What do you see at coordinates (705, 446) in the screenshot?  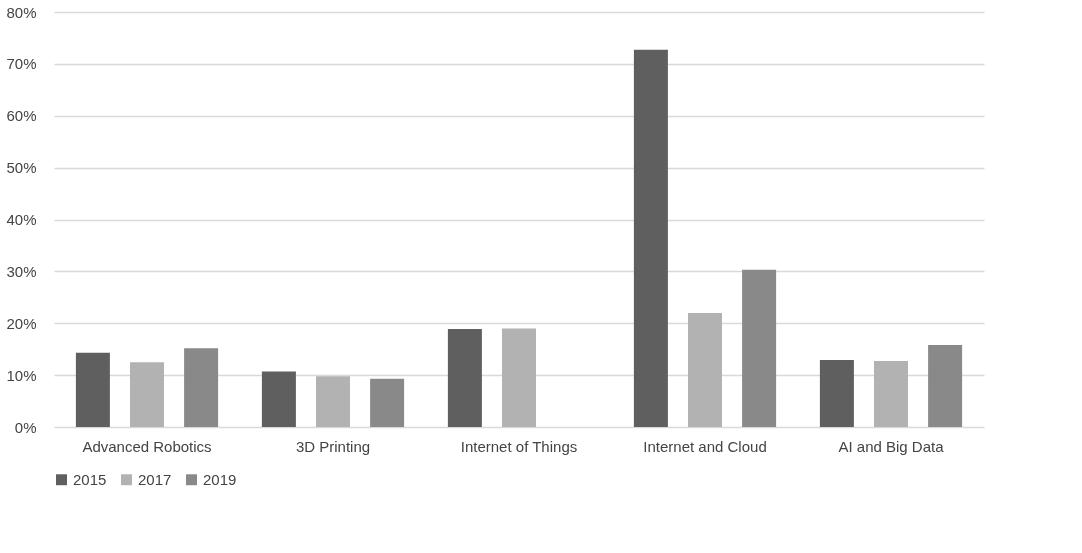 I see `x-tick-label: Internet and Cloud` at bounding box center [705, 446].